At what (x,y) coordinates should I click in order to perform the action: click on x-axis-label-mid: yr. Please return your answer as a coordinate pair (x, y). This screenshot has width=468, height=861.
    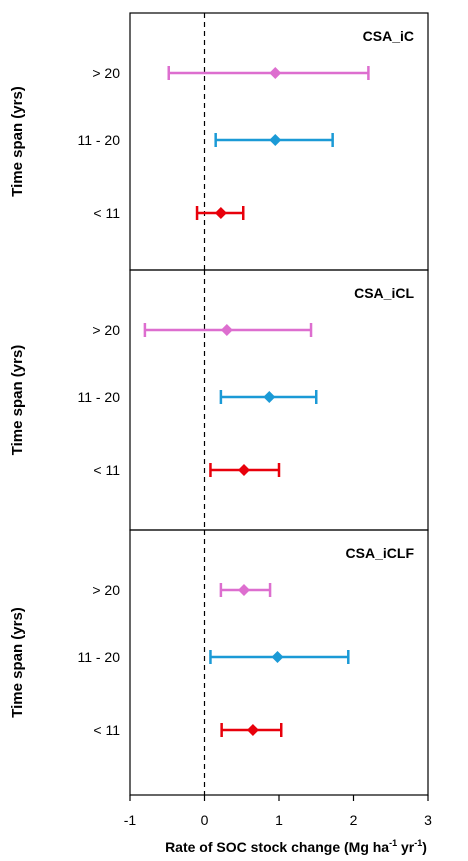
    Looking at the image, I should click on (406, 847).